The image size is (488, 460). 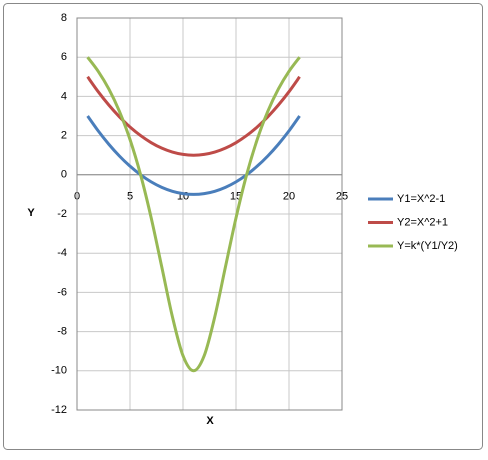 I want to click on y-tick-label: -2, so click(x=62, y=214).